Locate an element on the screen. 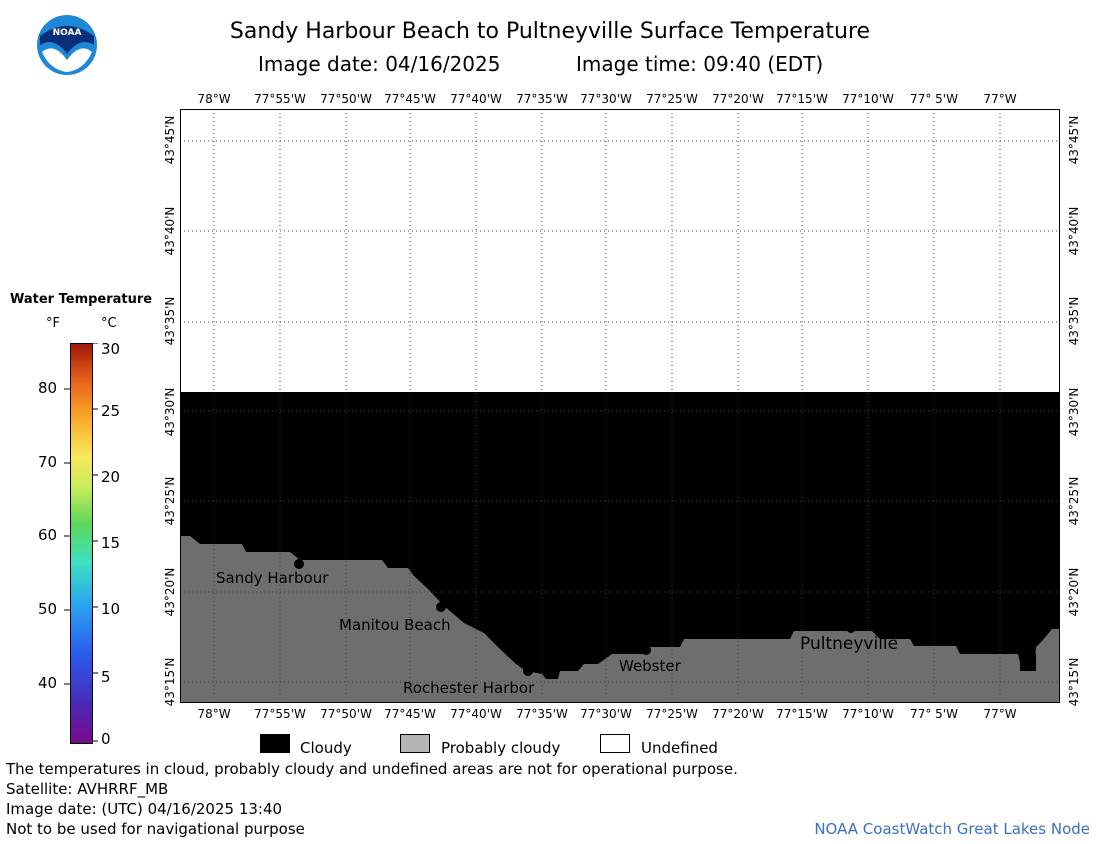 The image size is (1100, 844). webster-marker is located at coordinates (646, 650).